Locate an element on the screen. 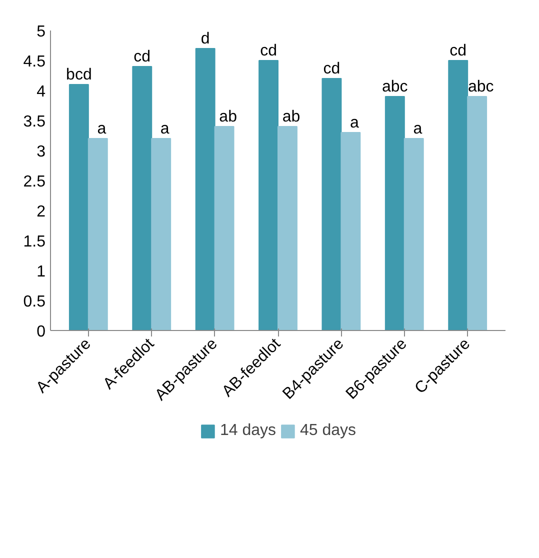 The image size is (539, 558). y-tick-label: 2.5 is located at coordinates (34, 182).